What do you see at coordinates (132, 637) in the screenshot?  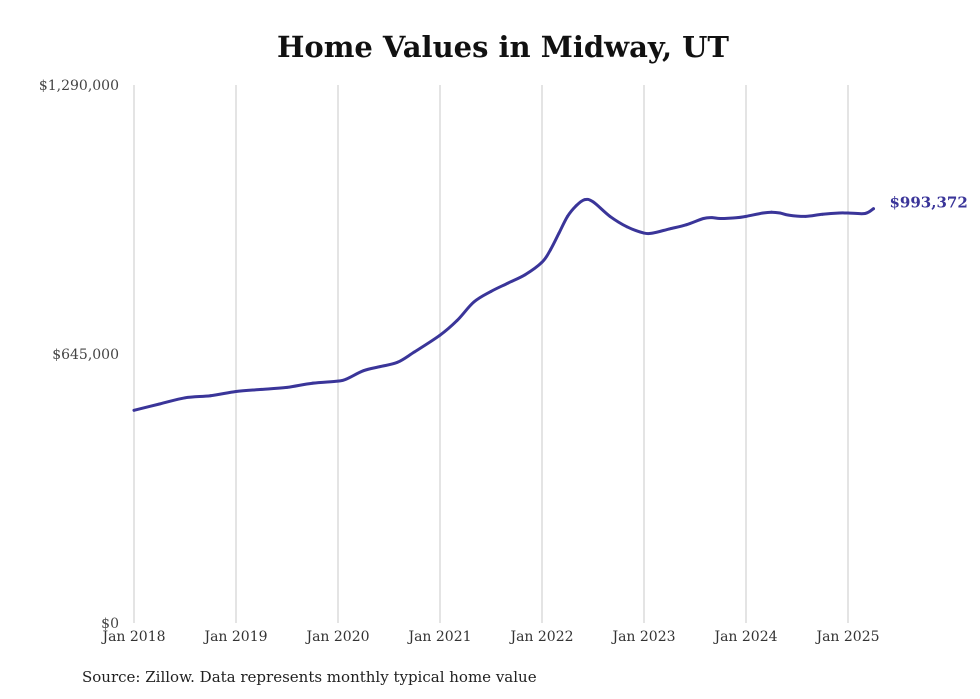 I see `x-tick-label: Jan 2018` at bounding box center [132, 637].